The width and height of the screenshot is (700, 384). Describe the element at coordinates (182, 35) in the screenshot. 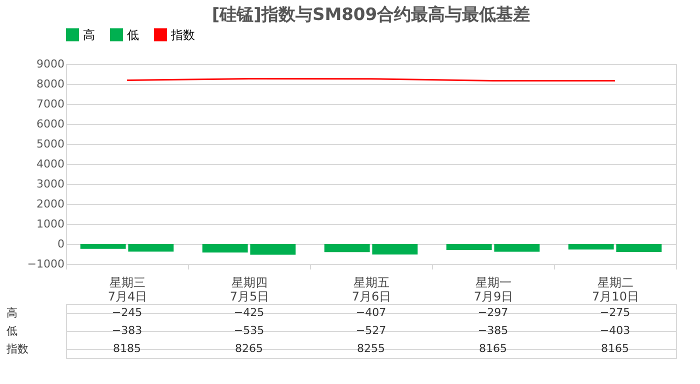

I see `legend-label: 指数` at that location.